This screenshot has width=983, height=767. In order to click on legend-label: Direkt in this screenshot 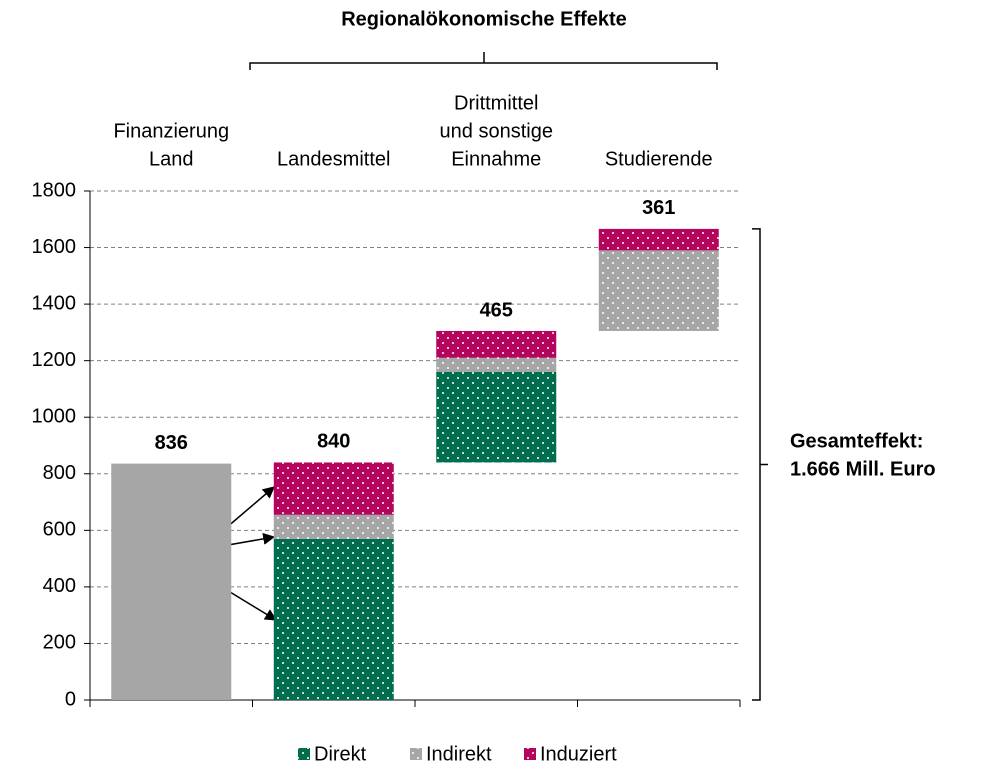, I will do `click(340, 754)`.